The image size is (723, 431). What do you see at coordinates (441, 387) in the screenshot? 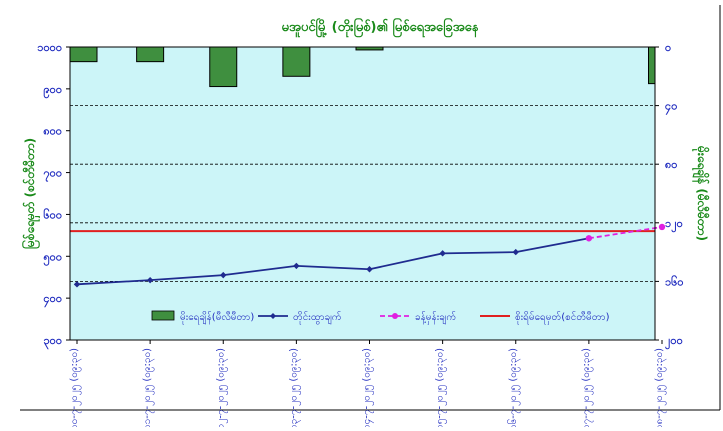
I see `x-tick-label: ၁၅-၇-၂၀၂၅ (၀၉:၃၀)` at bounding box center [441, 387].